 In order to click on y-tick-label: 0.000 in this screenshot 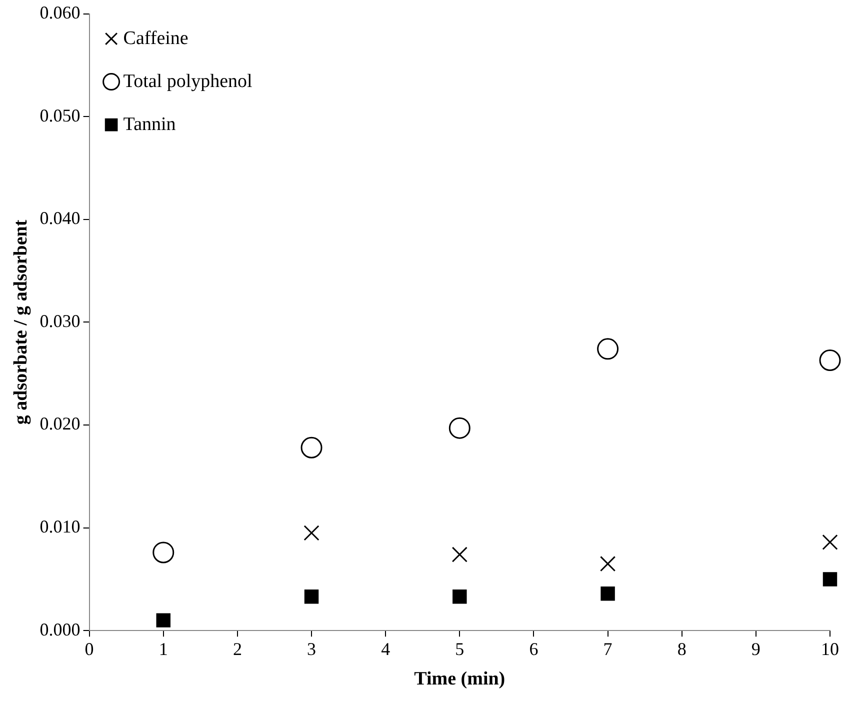, I will do `click(60, 629)`.